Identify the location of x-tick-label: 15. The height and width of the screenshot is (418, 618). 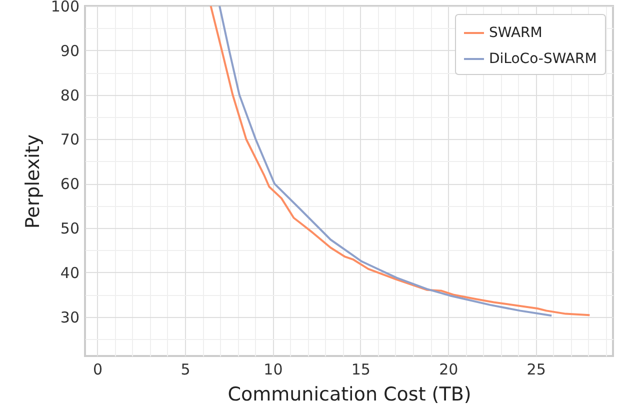
(360, 369).